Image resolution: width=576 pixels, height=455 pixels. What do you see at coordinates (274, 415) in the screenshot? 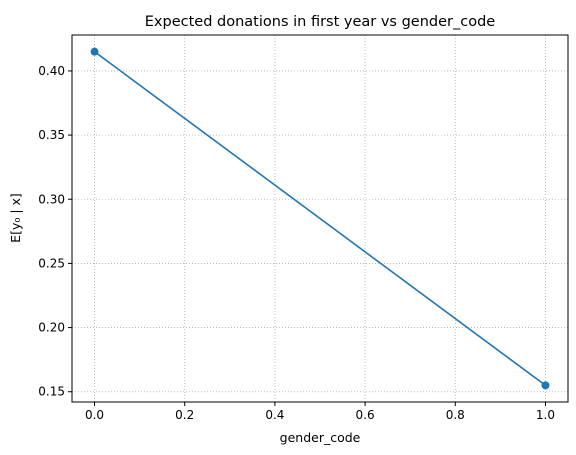
I see `x-tick-label: 0.4` at bounding box center [274, 415].